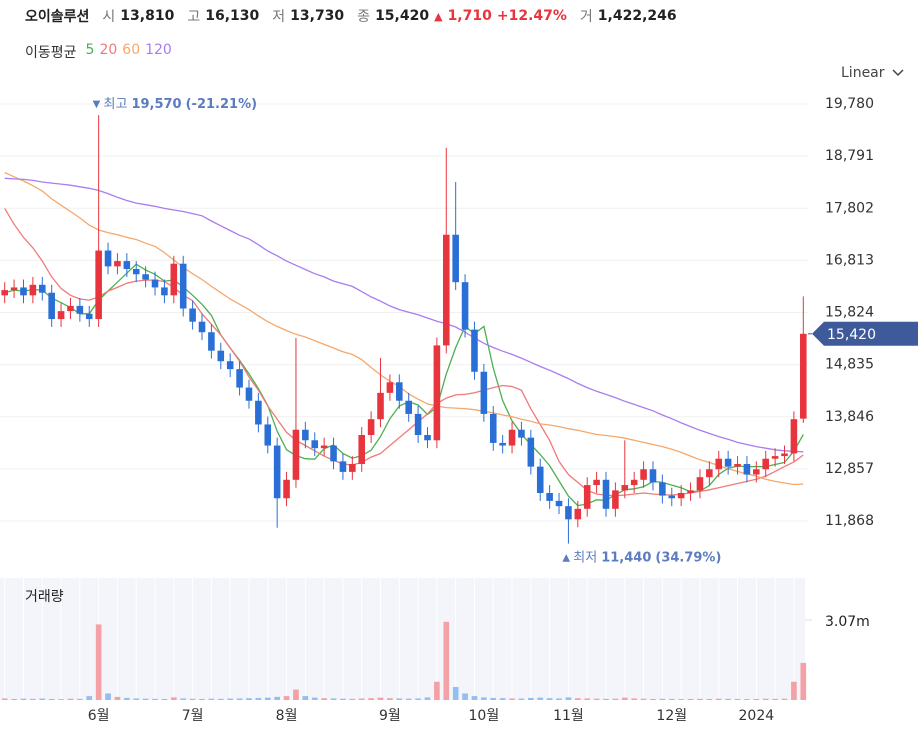  Describe the element at coordinates (156, 104) in the screenshot. I see `annotation-price: 19,570` at that location.